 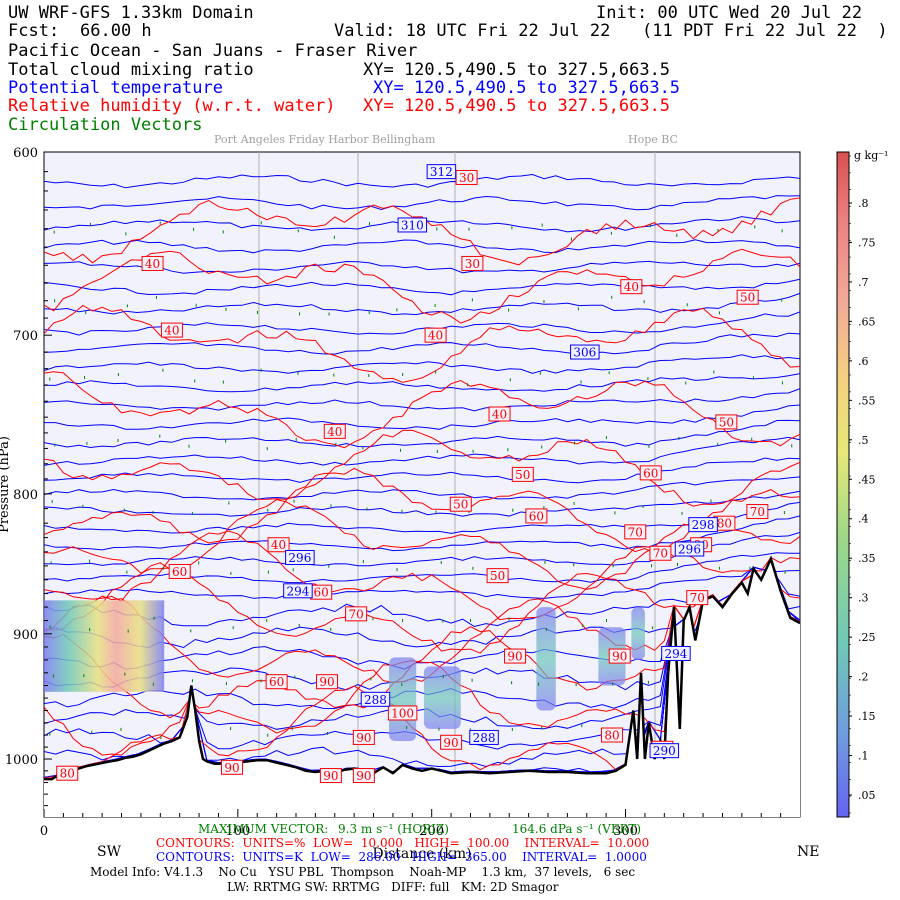 I want to click on colorbar-tick-label: .4, so click(x=863, y=519).